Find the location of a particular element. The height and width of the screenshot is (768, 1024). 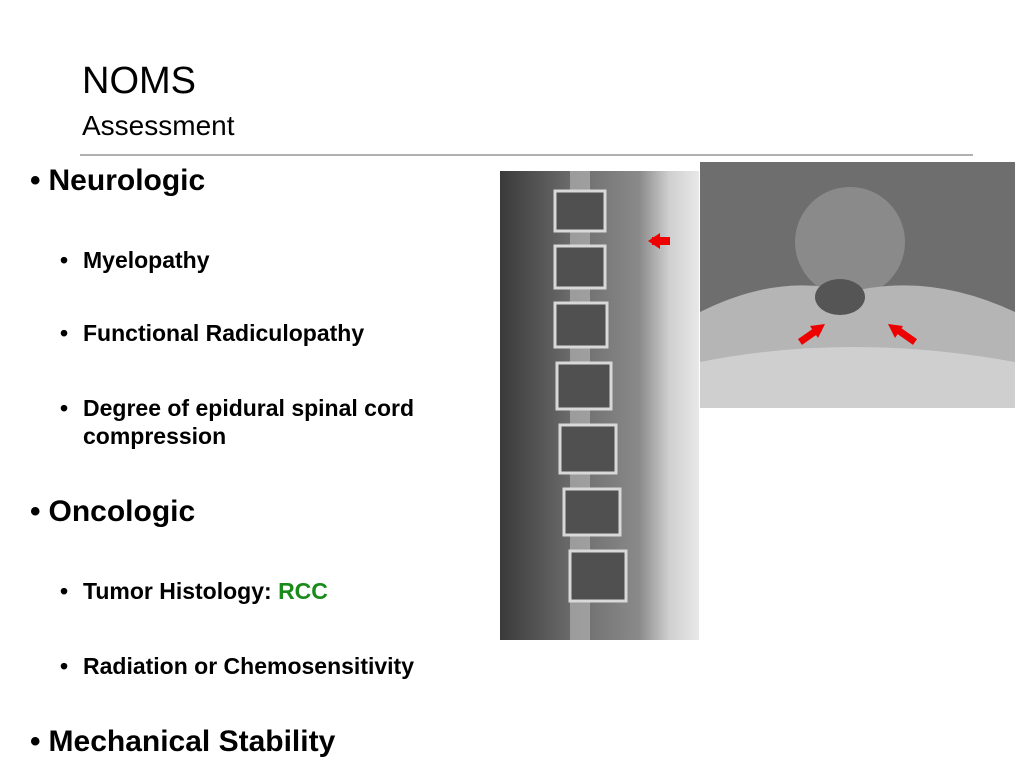

title-rule is located at coordinates (526, 155).